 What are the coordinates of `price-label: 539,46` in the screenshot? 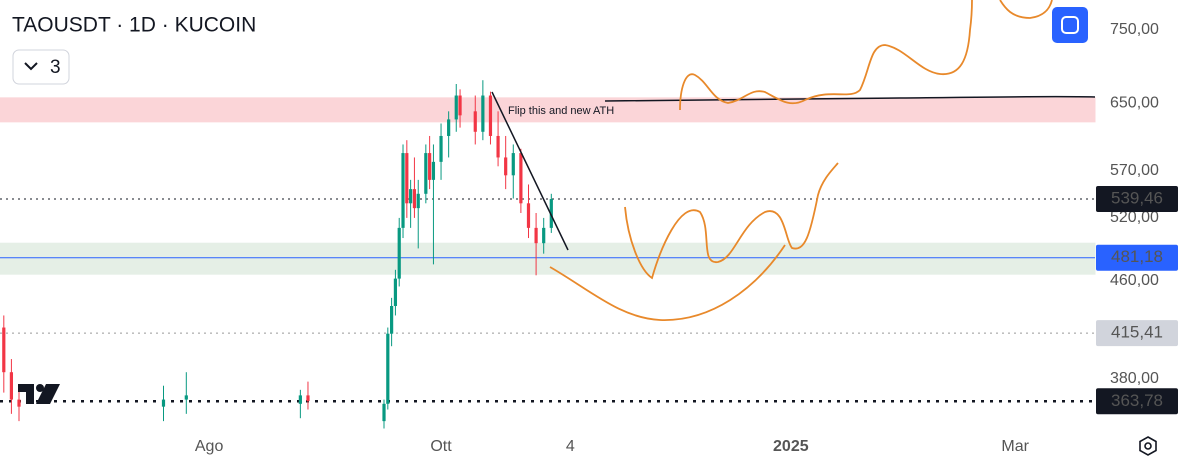 It's located at (1137, 198).